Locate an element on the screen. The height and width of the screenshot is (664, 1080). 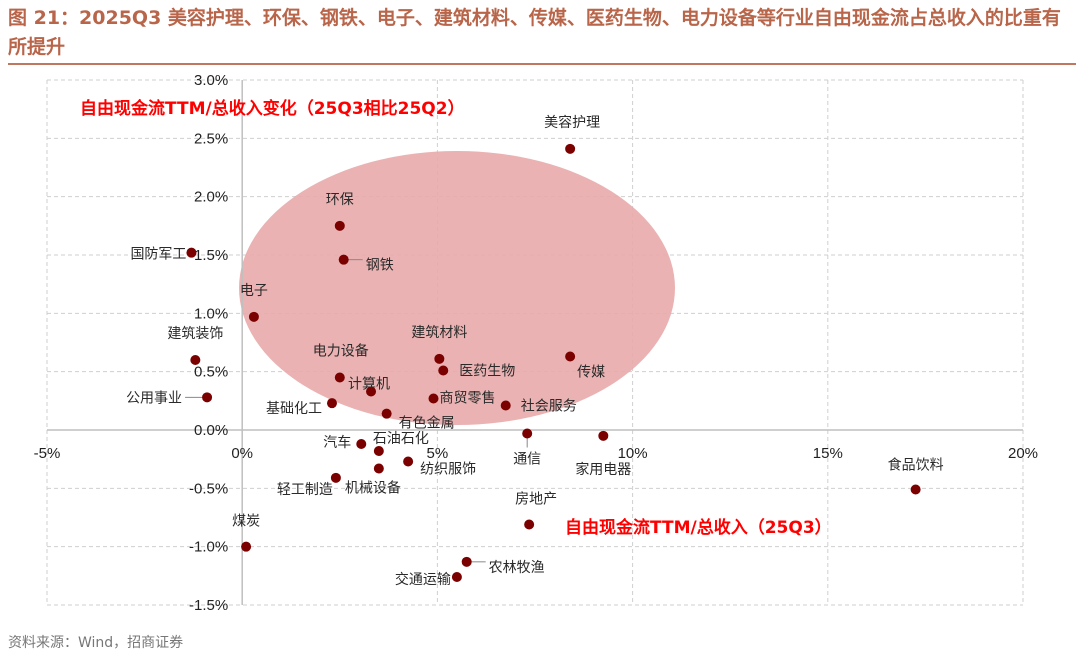
y-tick-label: 0.5% is located at coordinates (211, 372).